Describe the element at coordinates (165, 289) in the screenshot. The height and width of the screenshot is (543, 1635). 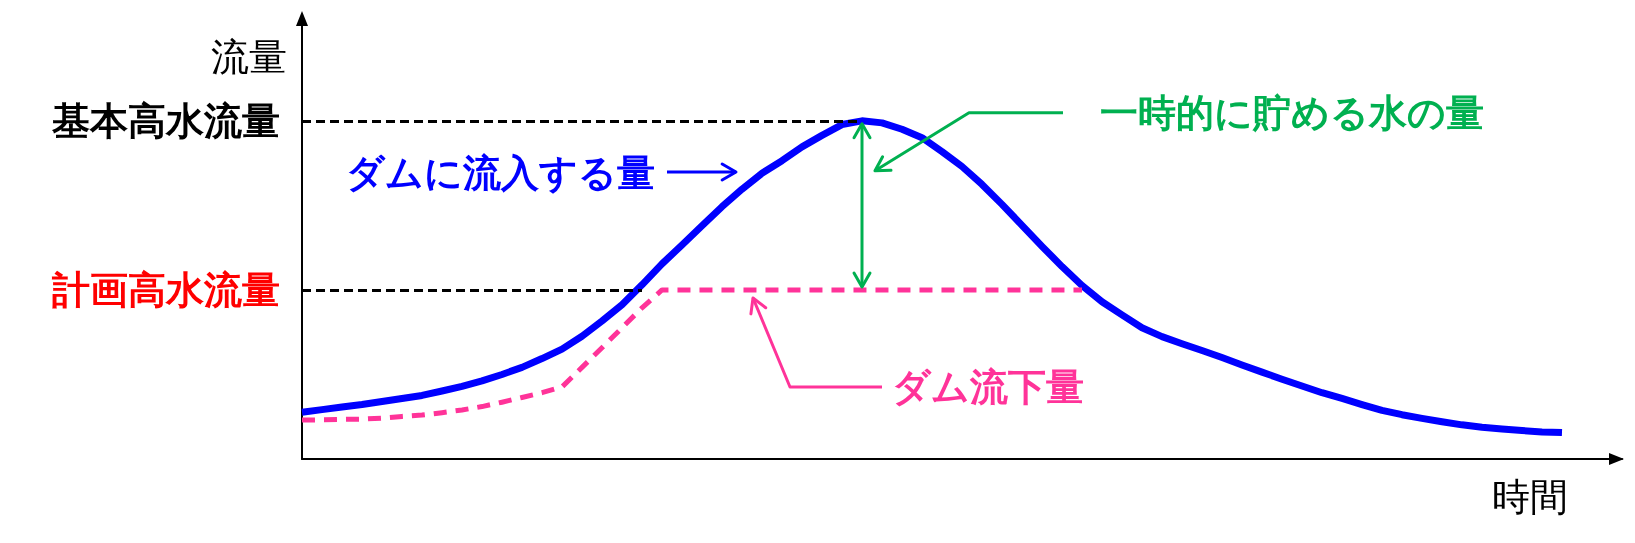
I see `ref-line-label: 計画高水流量` at that location.